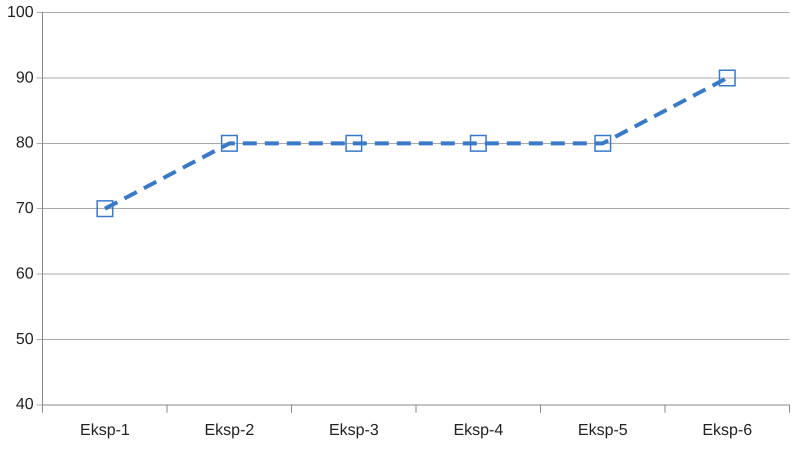 This screenshot has width=802, height=454. Describe the element at coordinates (478, 430) in the screenshot. I see `x-tick-label: Eksp-4` at that location.